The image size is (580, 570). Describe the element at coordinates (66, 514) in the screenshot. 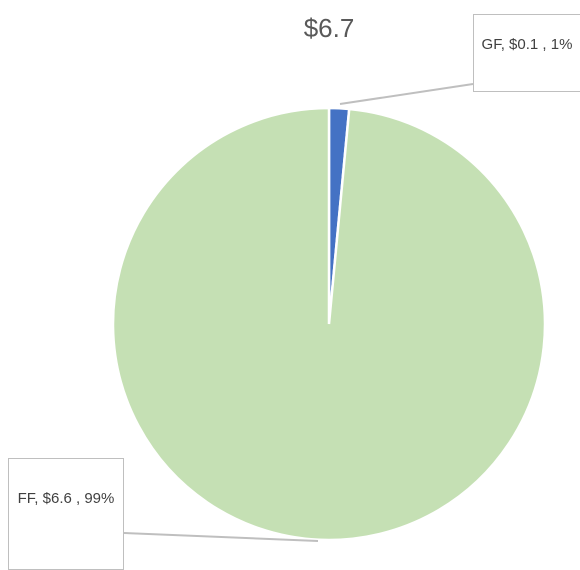

I see `data-label: FF, $6.6 , 99%` at that location.